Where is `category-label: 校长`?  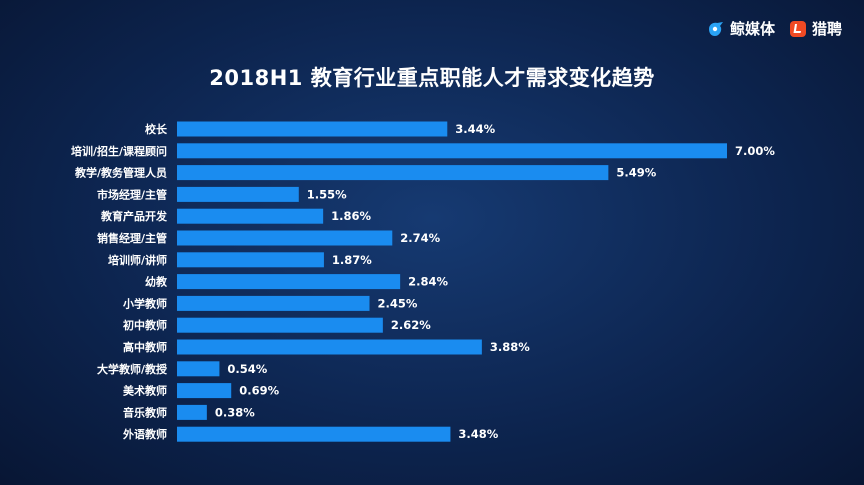 category-label: 校长 is located at coordinates (156, 129).